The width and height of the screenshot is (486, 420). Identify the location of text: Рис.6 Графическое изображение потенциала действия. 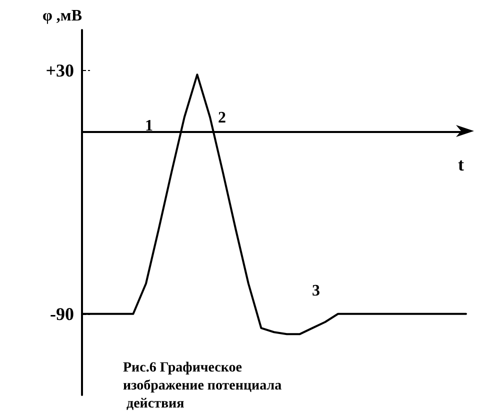
(202, 386).